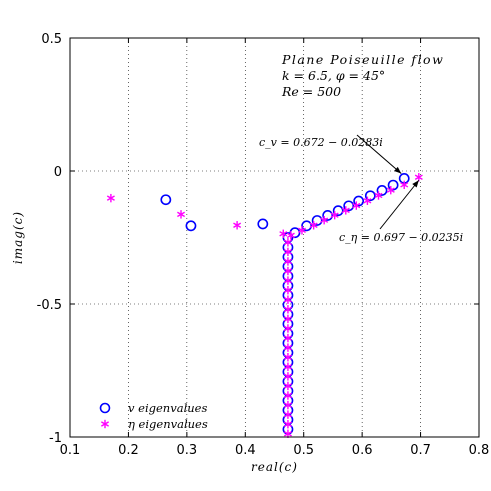 The width and height of the screenshot is (491, 491). Describe the element at coordinates (362, 450) in the screenshot. I see `x-tick-label: 0.6` at that location.